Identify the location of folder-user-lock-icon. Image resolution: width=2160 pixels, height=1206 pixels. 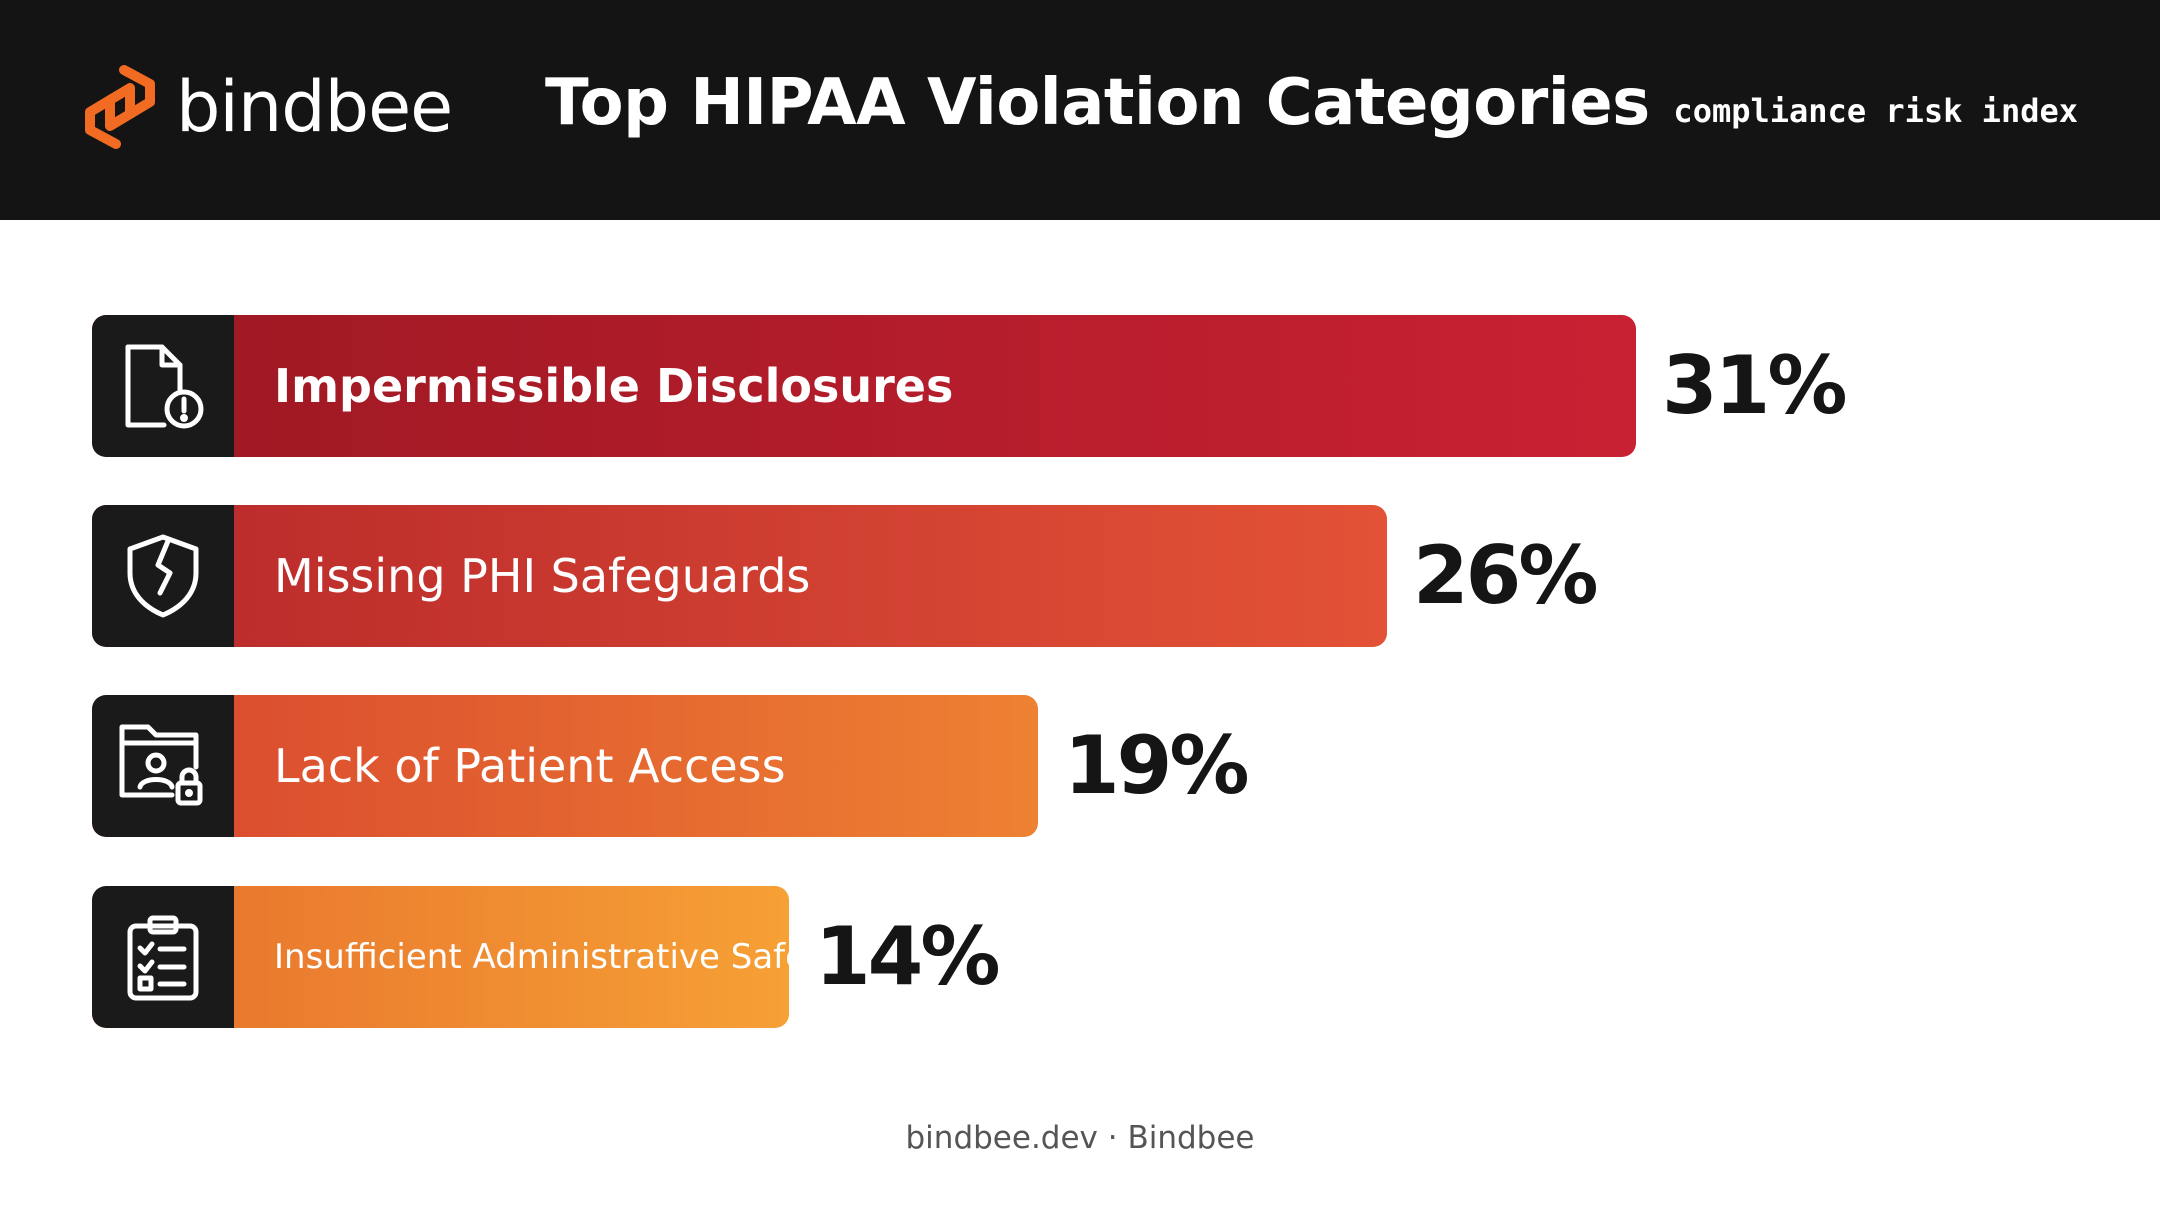
(163, 766).